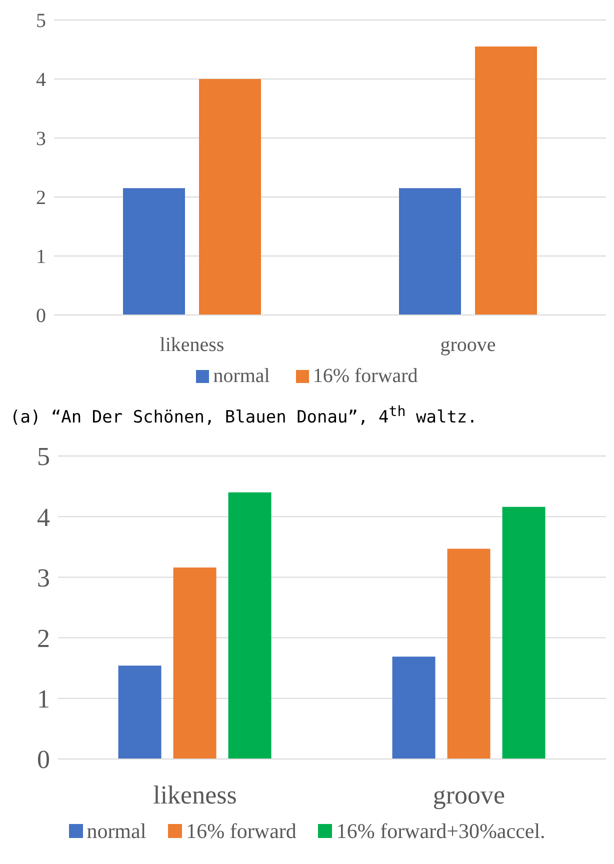  What do you see at coordinates (244, 416) in the screenshot?
I see `text: (a) “An Der Schönen, Blauen Donau”, 4$^{th}$ waltz.` at bounding box center [244, 416].